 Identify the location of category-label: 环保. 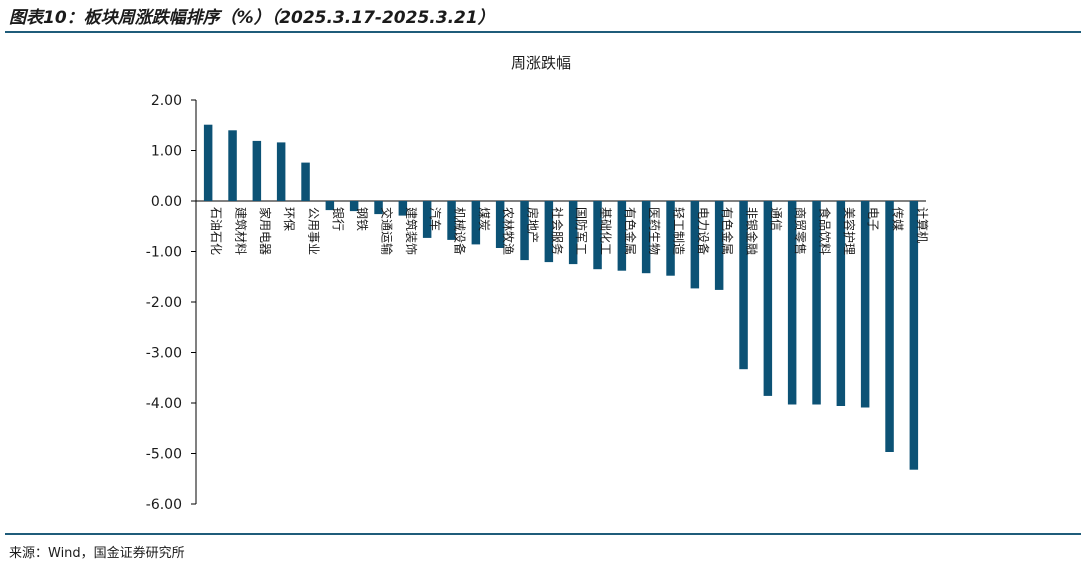
(289, 219).